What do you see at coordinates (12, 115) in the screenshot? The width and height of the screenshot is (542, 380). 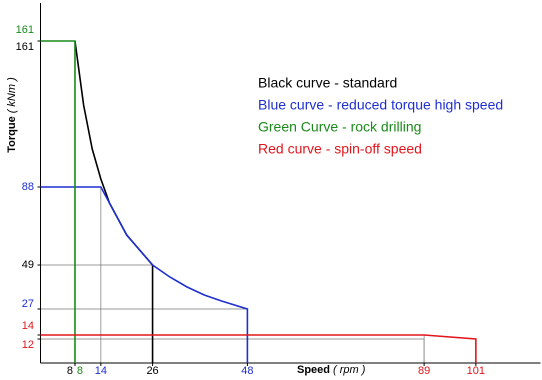 I see `y-axis-label: Torque ( kNm )` at bounding box center [12, 115].